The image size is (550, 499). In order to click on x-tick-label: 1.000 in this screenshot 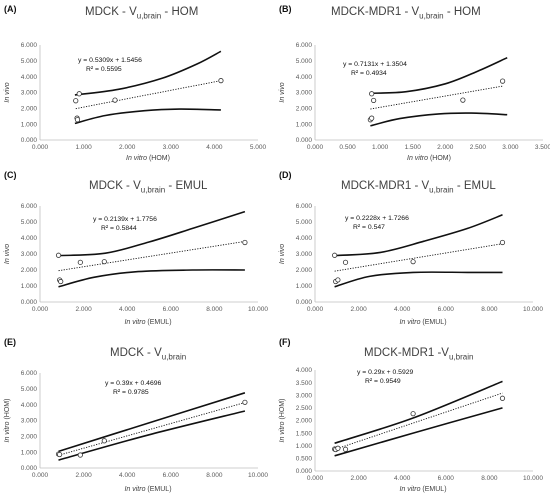, I will do `click(380, 147)`.